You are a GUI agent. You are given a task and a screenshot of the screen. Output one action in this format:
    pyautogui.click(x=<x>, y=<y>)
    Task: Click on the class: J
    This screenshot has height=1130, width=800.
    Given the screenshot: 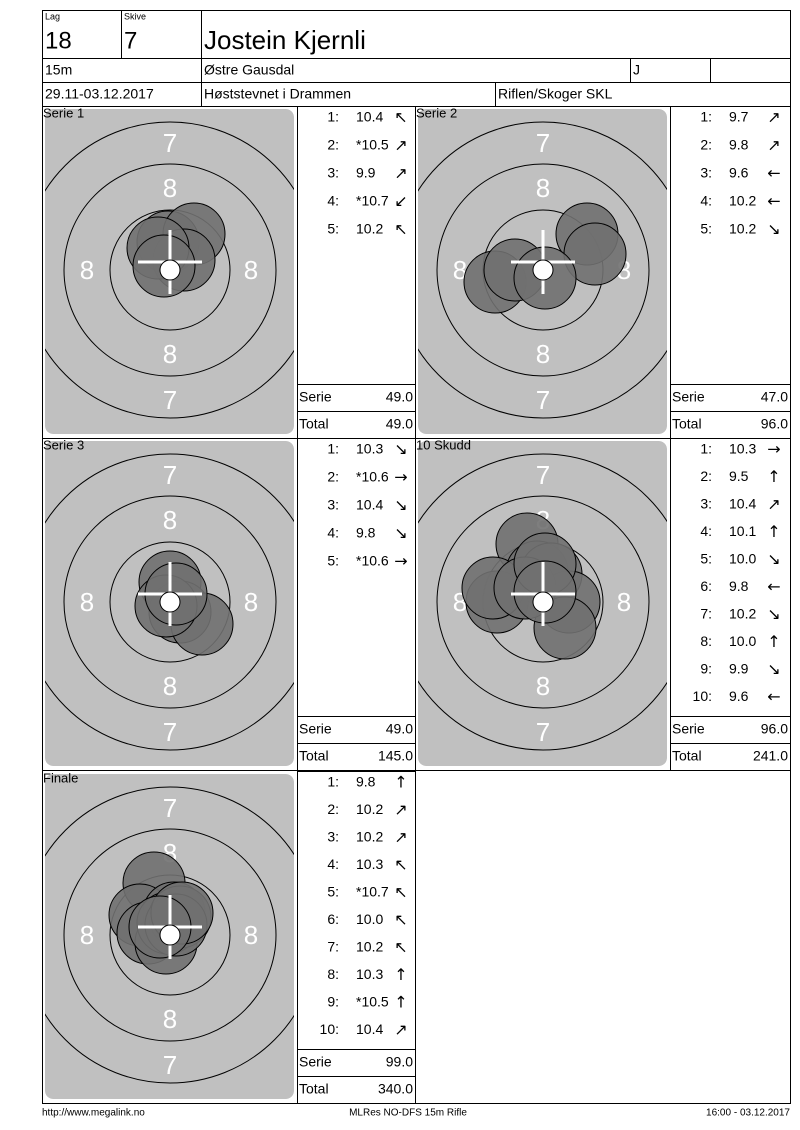 What is the action you would take?
    pyautogui.click(x=636, y=70)
    